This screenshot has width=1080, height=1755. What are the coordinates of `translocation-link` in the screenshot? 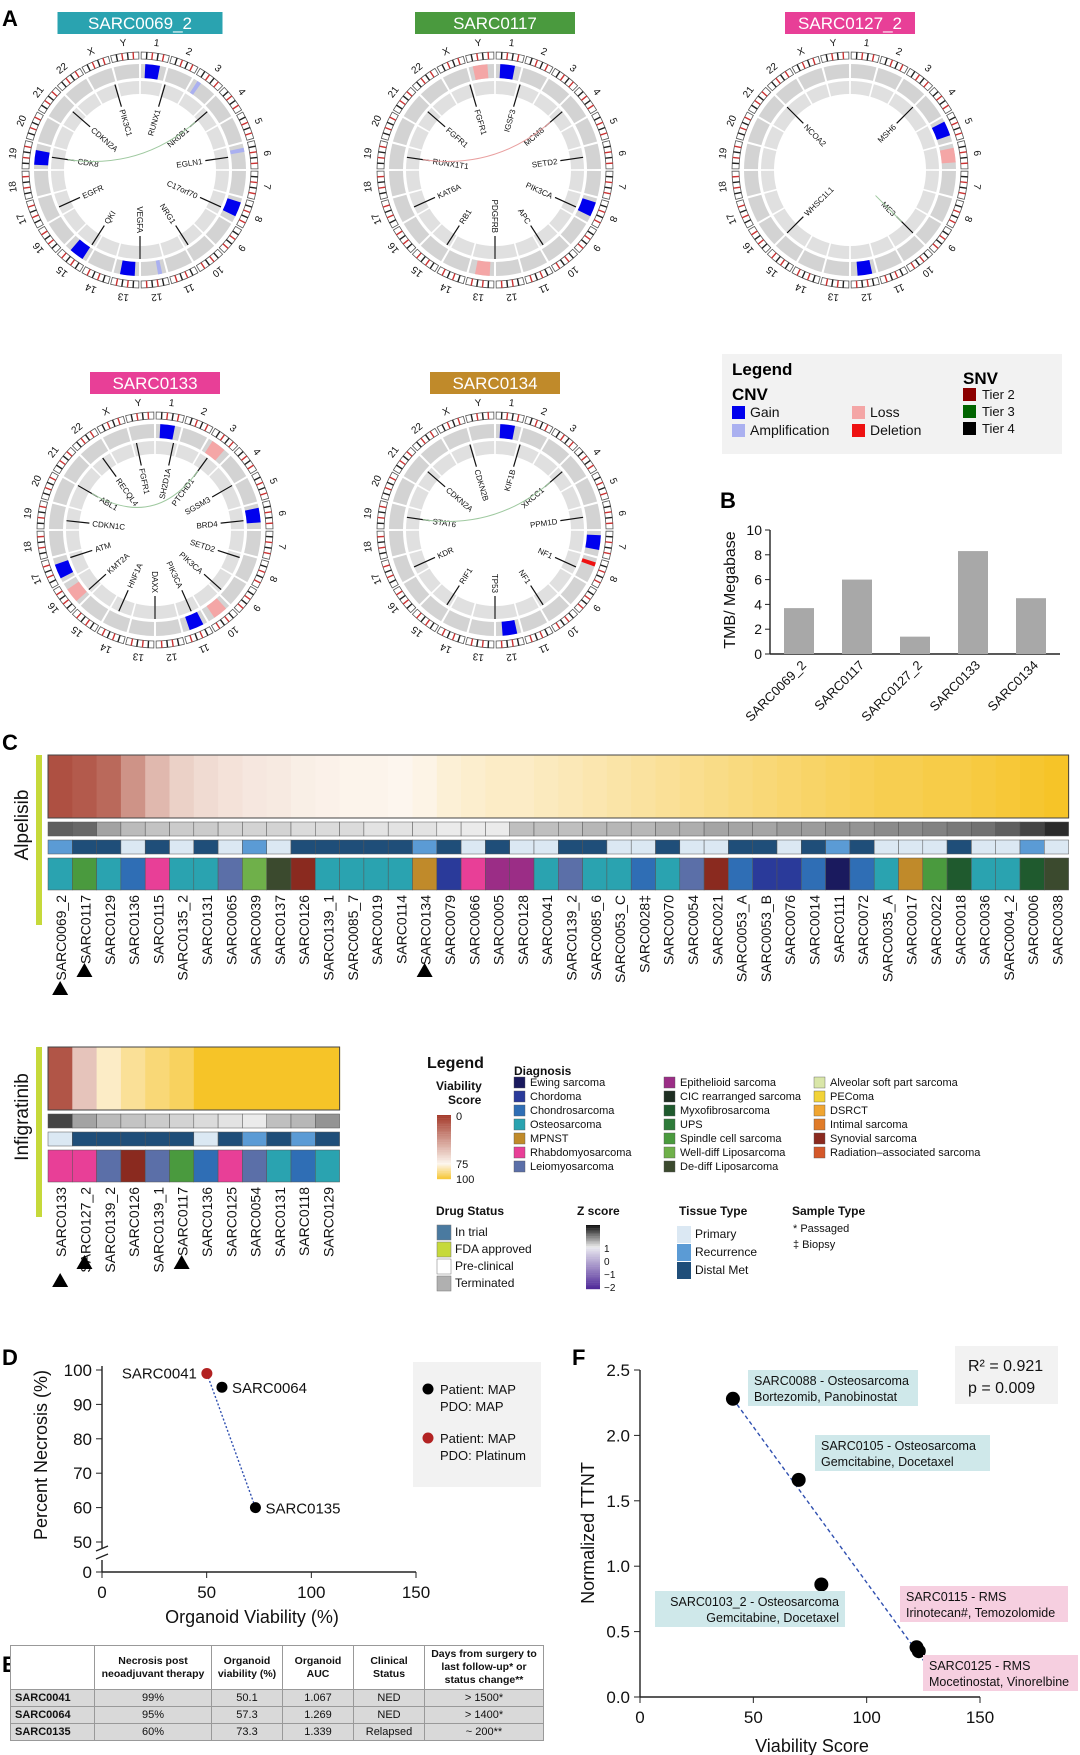 It's located at (486, 501).